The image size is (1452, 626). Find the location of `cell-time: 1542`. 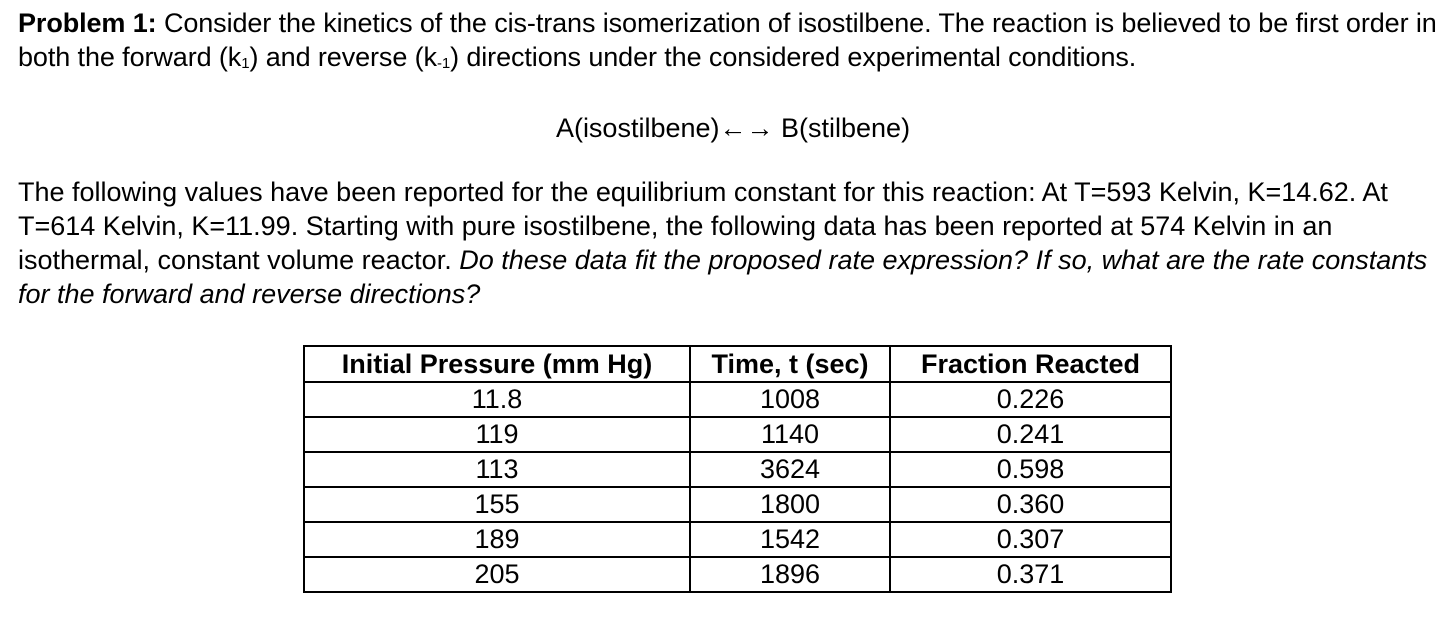

cell-time: 1542 is located at coordinates (790, 539).